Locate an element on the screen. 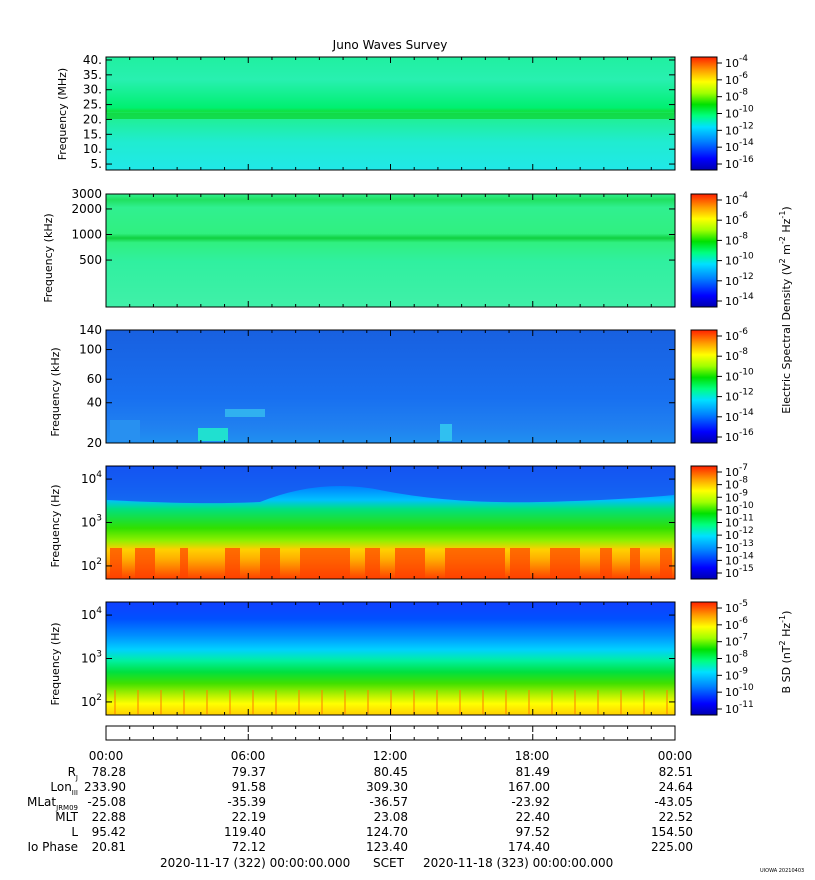 The width and height of the screenshot is (815, 880). watermark: UIOWA 20210403 is located at coordinates (782, 871).